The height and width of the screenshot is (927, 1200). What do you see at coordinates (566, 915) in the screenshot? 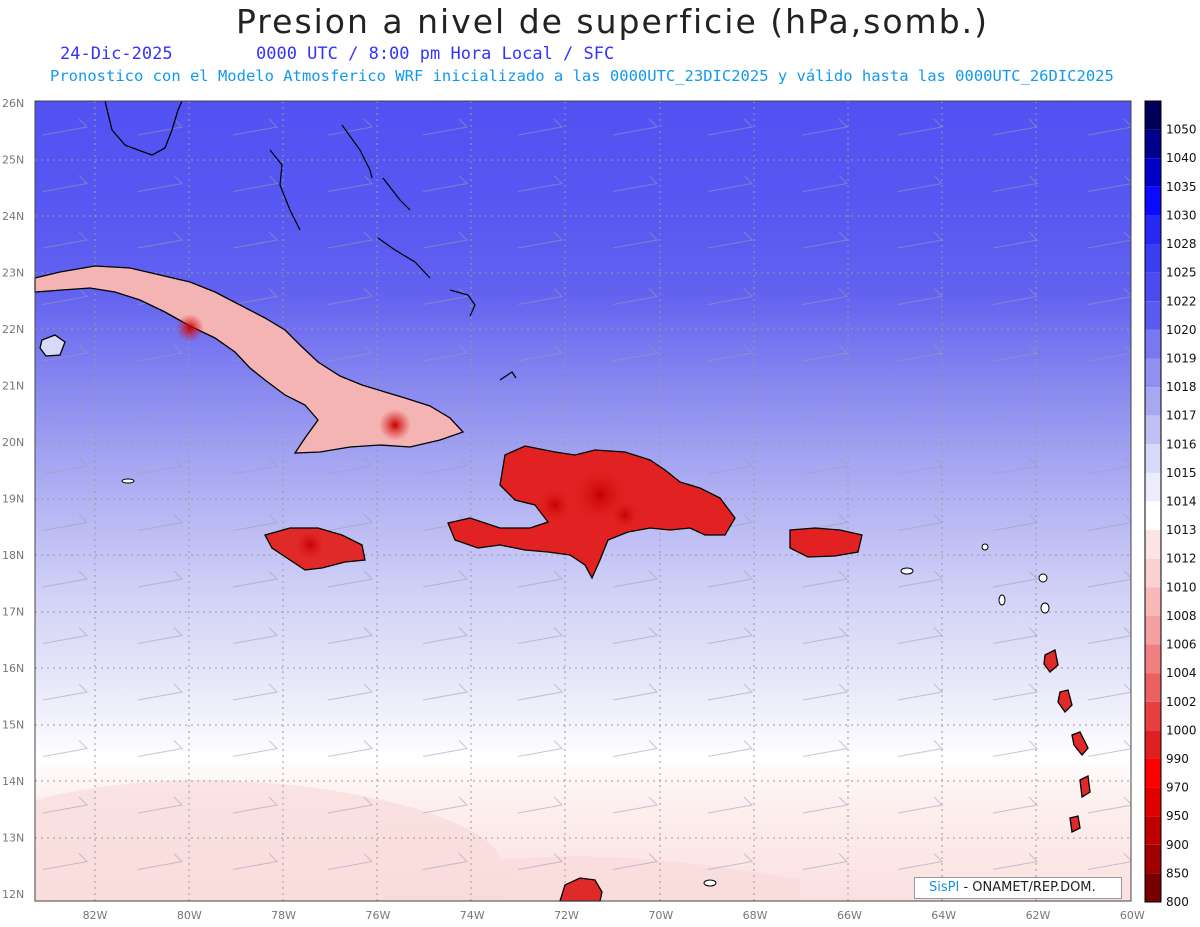
I see `lon-label: 72W` at bounding box center [566, 915].